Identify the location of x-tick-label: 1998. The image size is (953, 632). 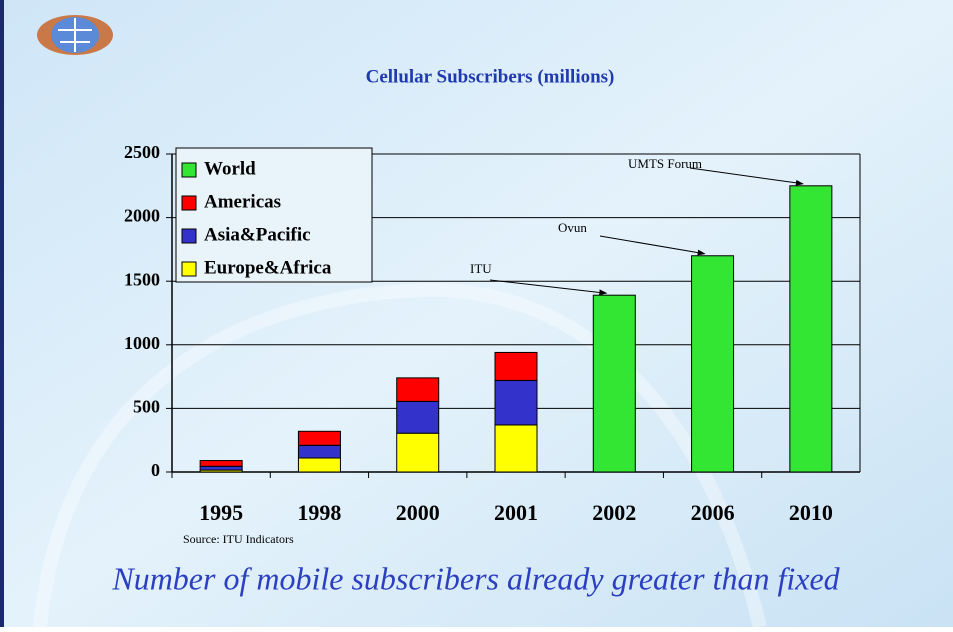
(319, 512).